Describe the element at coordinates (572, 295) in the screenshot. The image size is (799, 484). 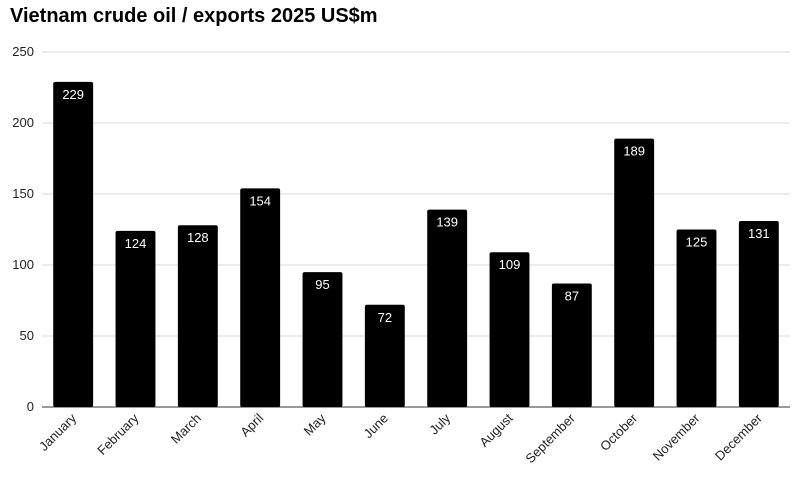
I see `data-label: 87` at that location.